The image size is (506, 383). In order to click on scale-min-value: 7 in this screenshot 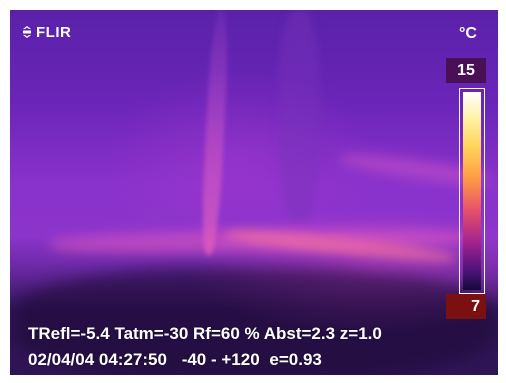, I will do `click(466, 306)`.